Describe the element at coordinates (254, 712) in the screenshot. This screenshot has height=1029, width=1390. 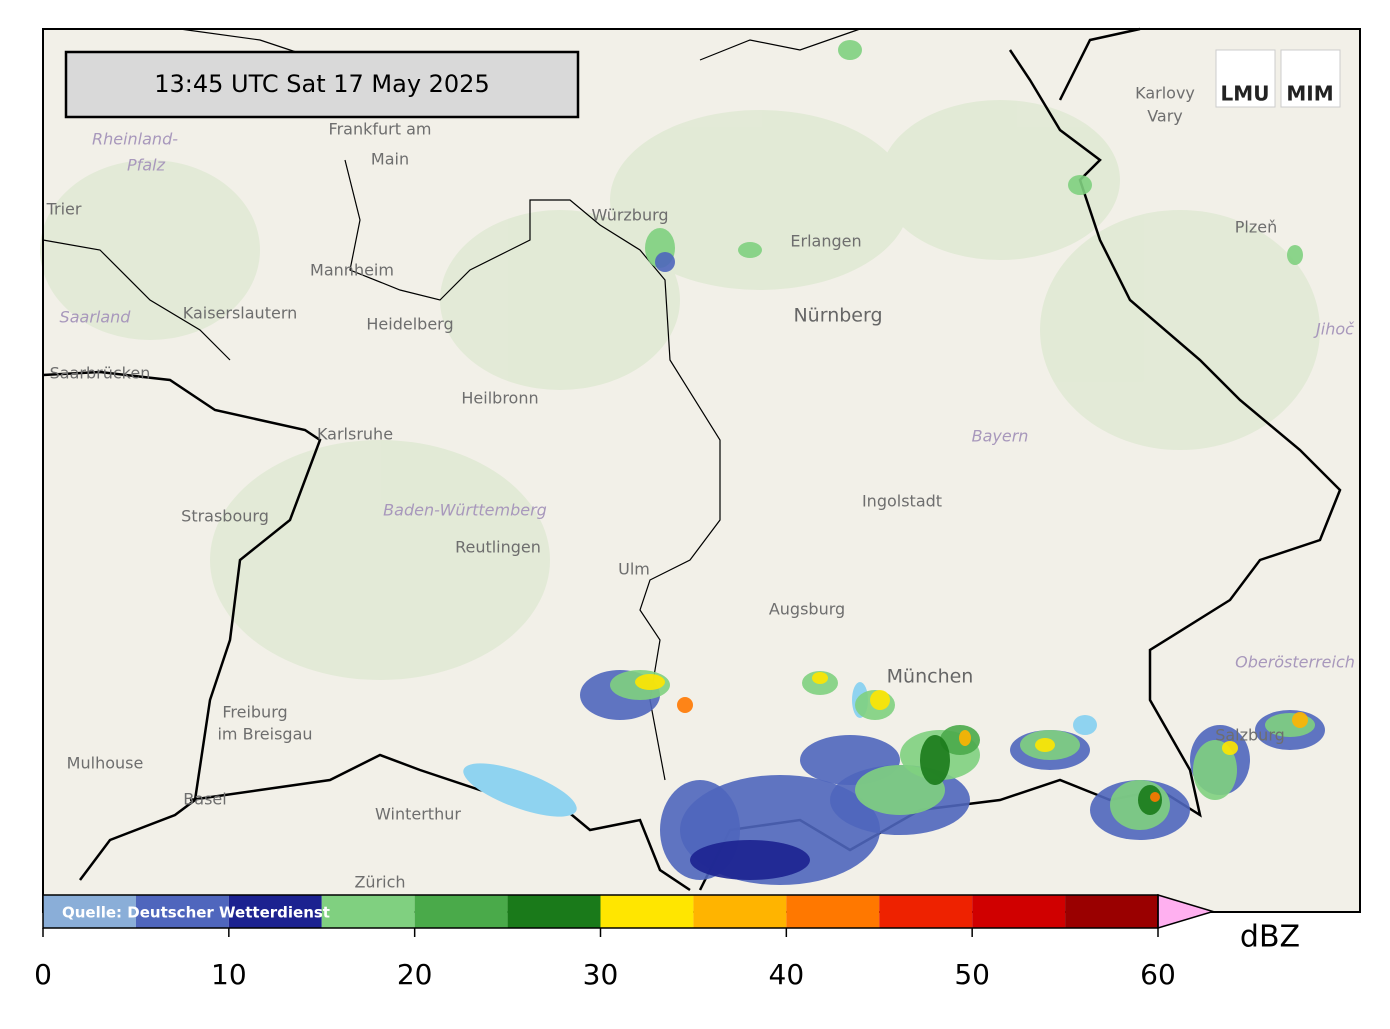
I see `place-label: Freiburg` at that location.